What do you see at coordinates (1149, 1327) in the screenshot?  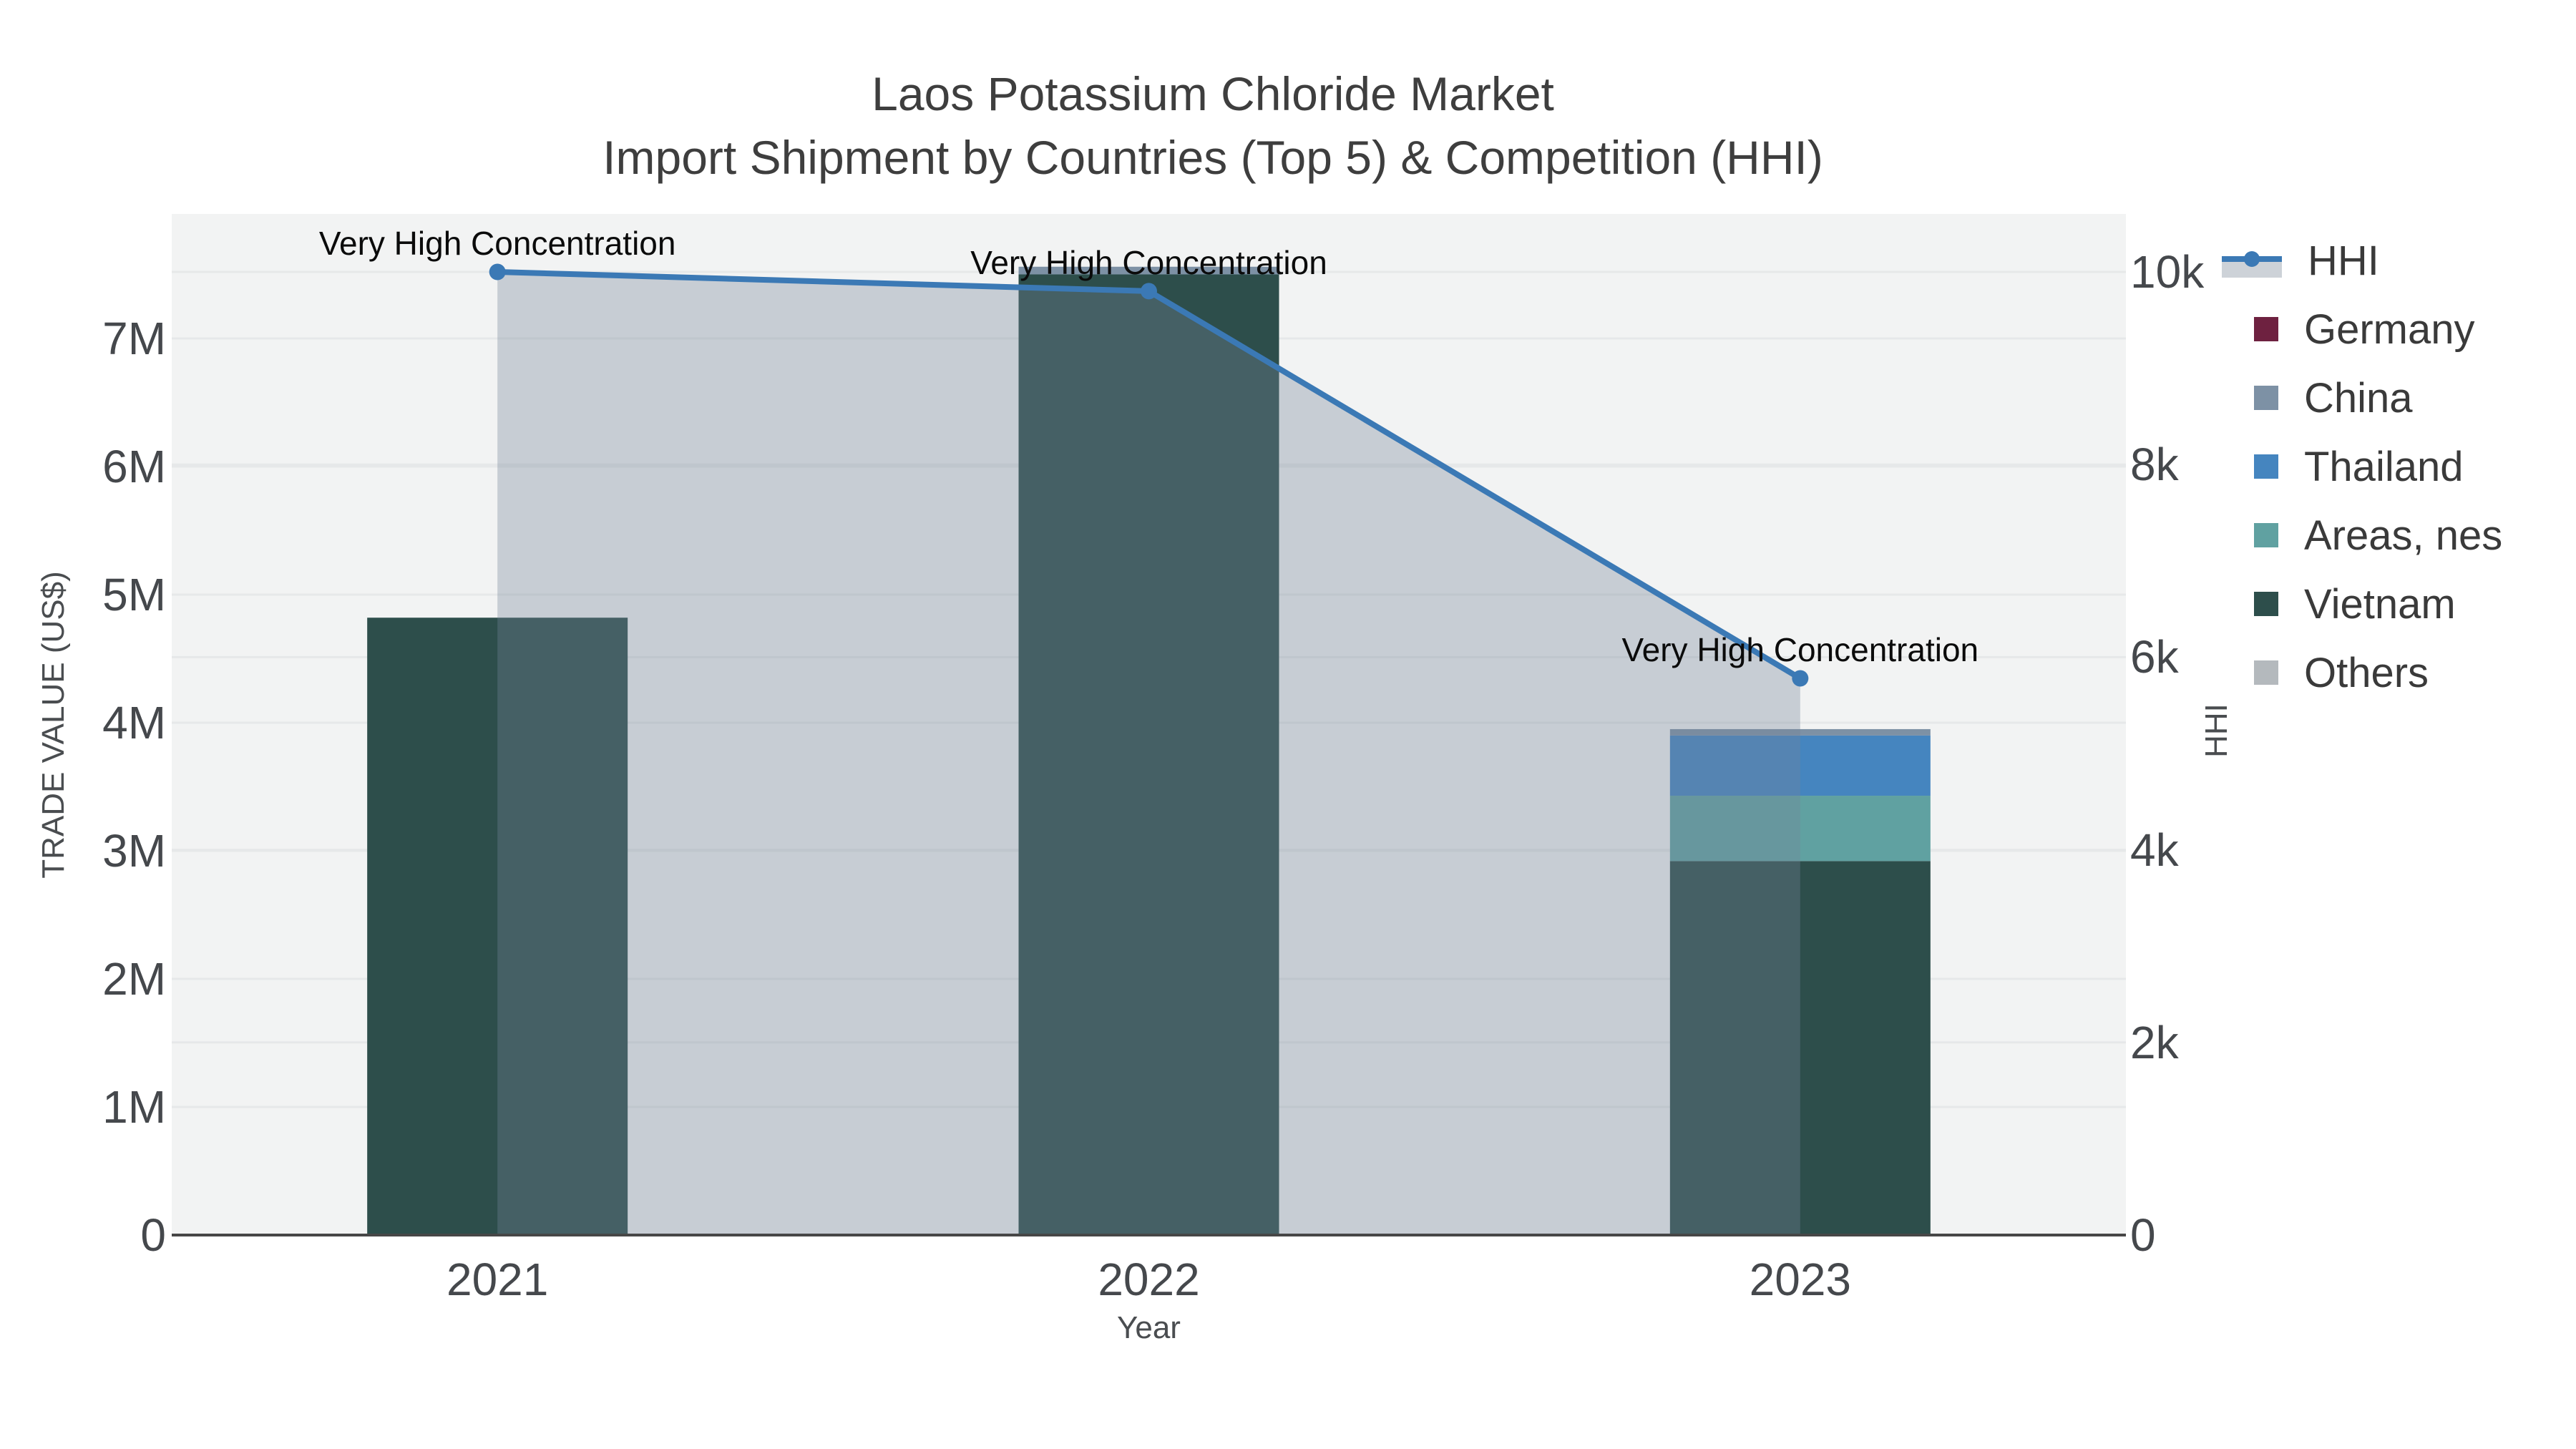 I see `x-axis-title: Year` at bounding box center [1149, 1327].